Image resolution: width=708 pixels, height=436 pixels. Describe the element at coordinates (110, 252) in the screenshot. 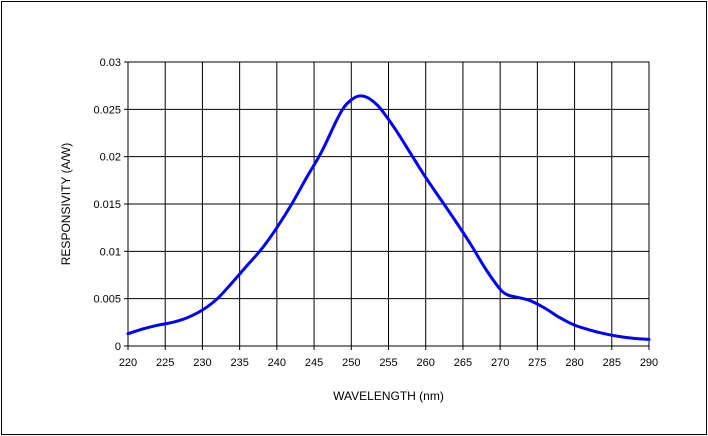

I see `y-tick-label: 0.01` at that location.